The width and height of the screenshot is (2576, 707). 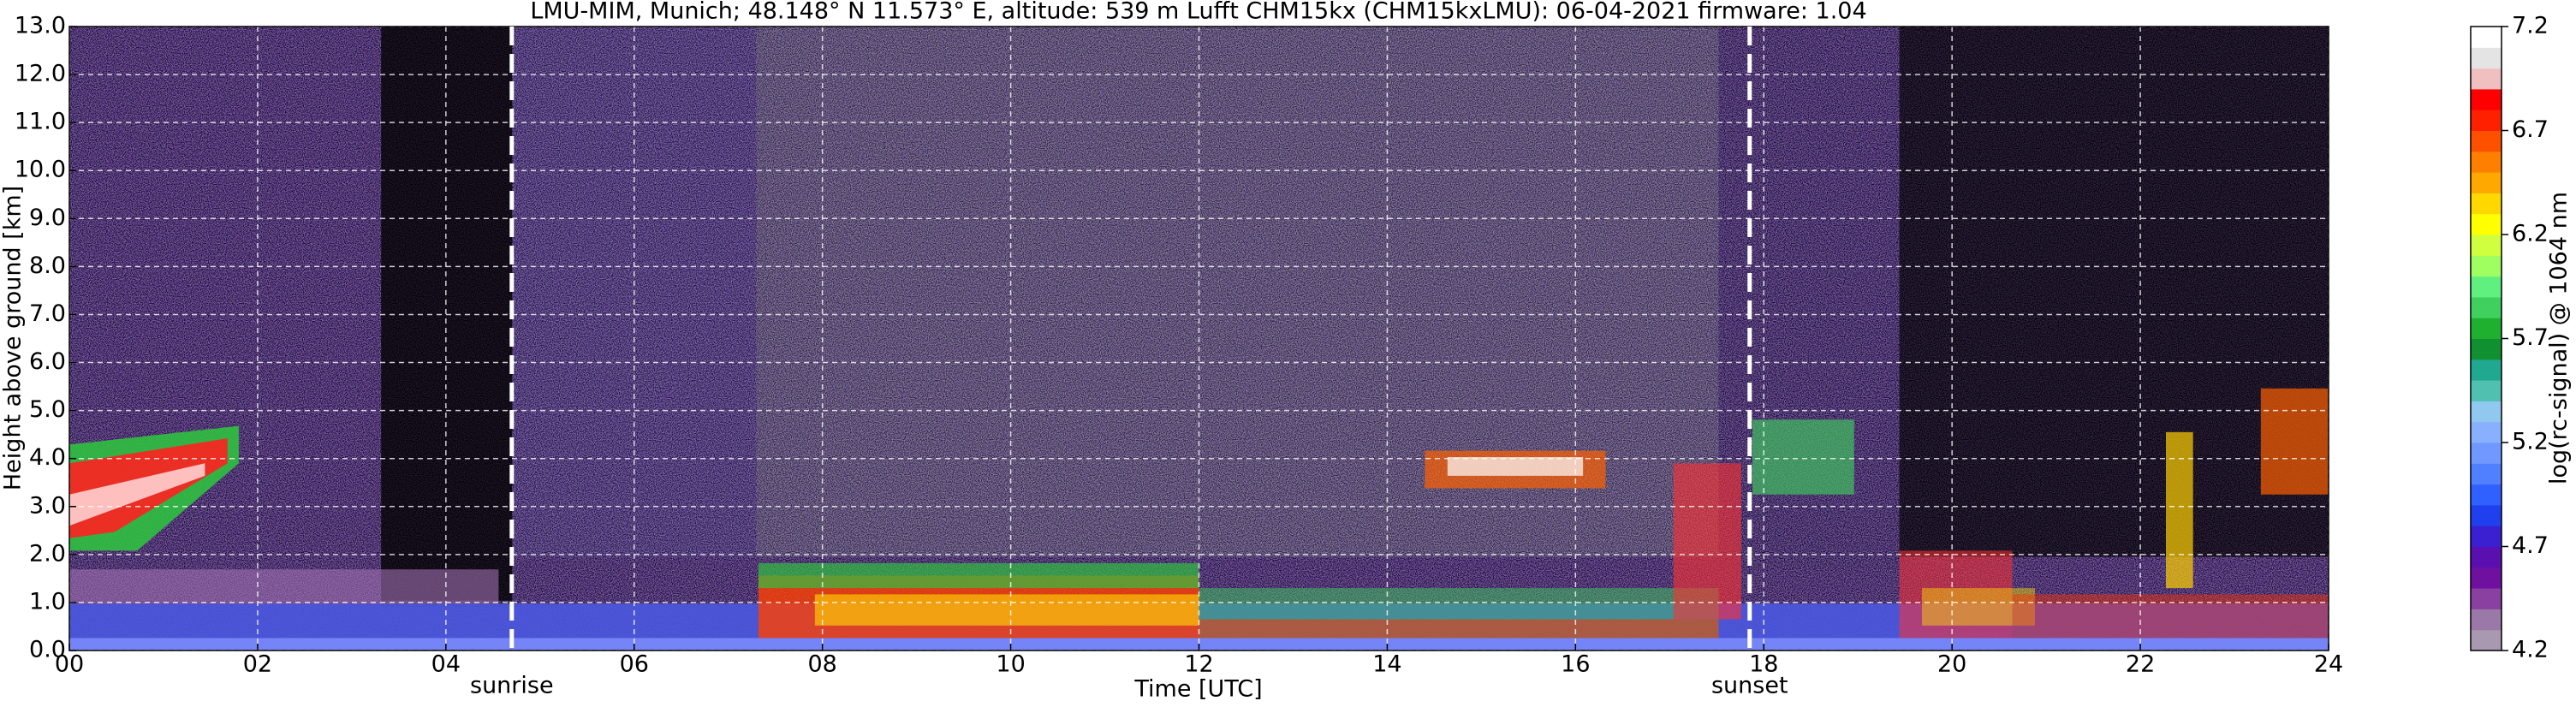 I want to click on colorbar-tick-label: 4.2, so click(x=2531, y=650).